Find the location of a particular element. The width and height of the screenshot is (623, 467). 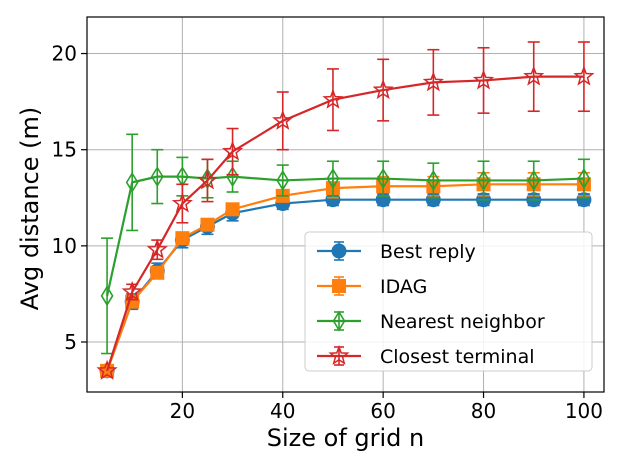

y-tick-label: 15 is located at coordinates (64, 150).